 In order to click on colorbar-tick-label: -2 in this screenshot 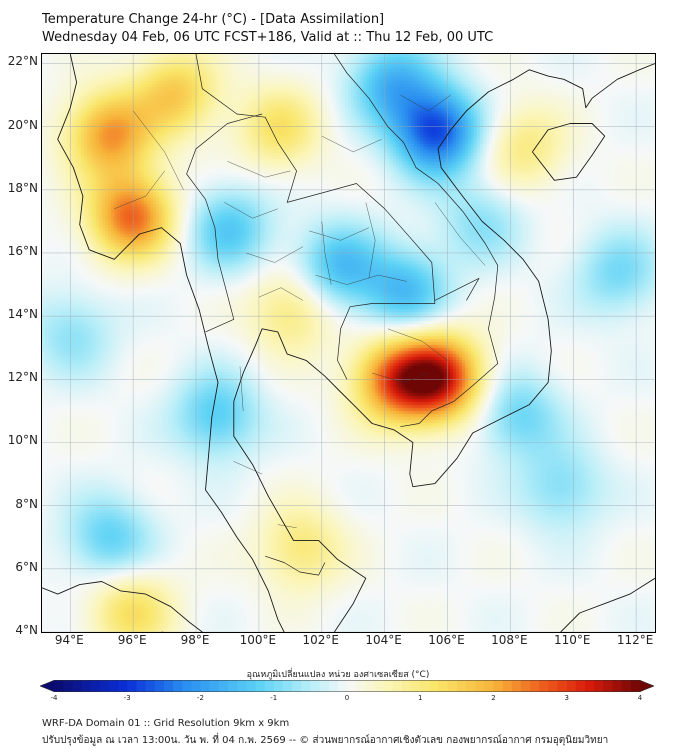, I will do `click(200, 698)`.